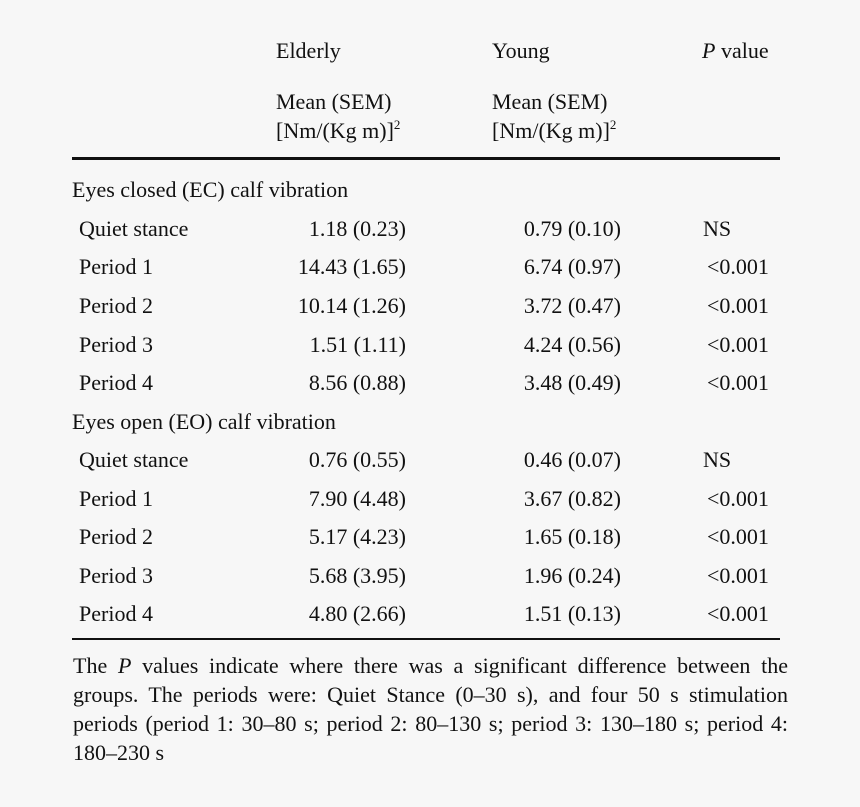 The width and height of the screenshot is (860, 807). What do you see at coordinates (308, 50) in the screenshot?
I see `header-elderly: Elderly` at bounding box center [308, 50].